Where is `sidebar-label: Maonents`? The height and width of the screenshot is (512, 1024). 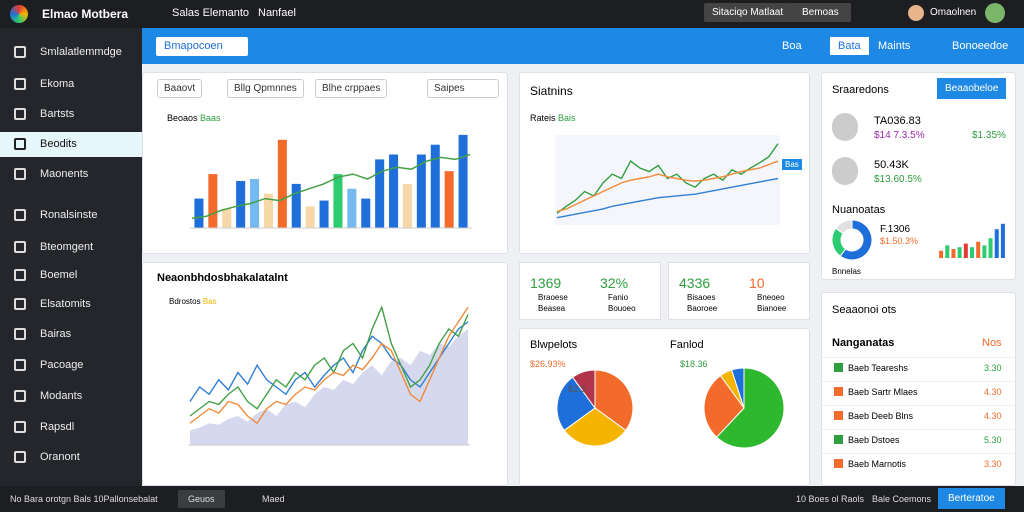 sidebar-label: Maonents is located at coordinates (64, 174).